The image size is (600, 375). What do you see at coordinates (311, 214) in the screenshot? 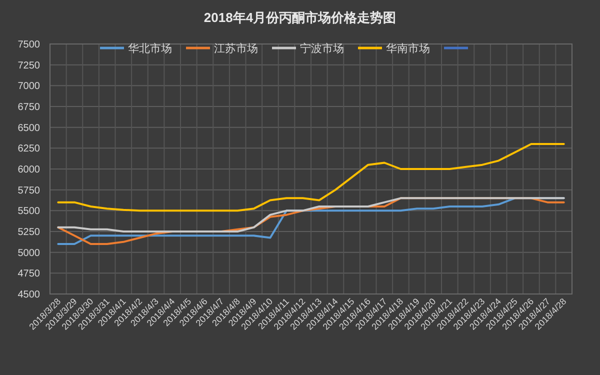
I see `line-series` at bounding box center [311, 214].